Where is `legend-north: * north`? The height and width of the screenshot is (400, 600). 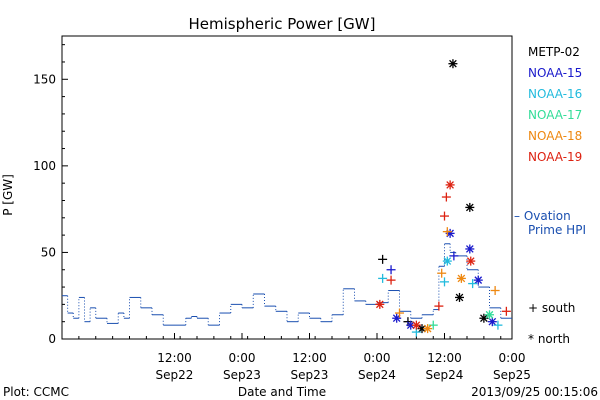 legend-north: * north is located at coordinates (549, 339).